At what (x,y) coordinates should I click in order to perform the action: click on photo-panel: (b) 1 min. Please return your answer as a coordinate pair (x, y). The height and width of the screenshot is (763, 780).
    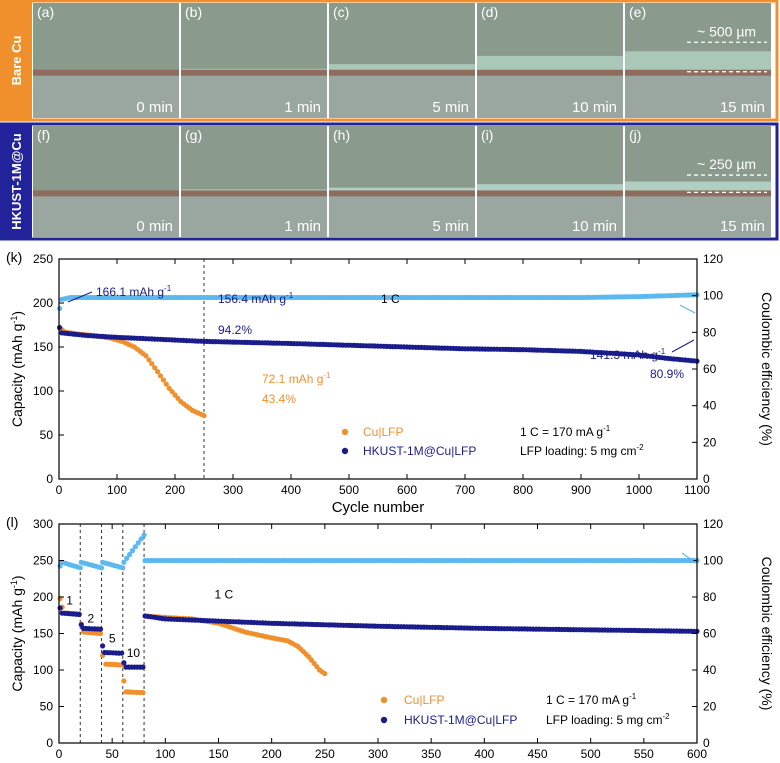
    Looking at the image, I should click on (253, 60).